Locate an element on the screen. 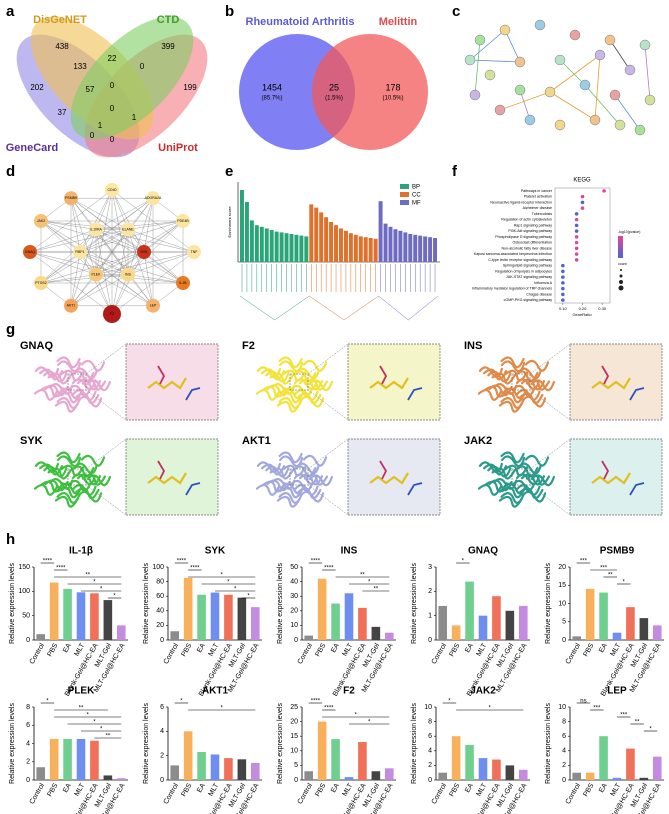 The width and height of the screenshot is (669, 814). chart-title: IL-1β is located at coordinates (81, 551).